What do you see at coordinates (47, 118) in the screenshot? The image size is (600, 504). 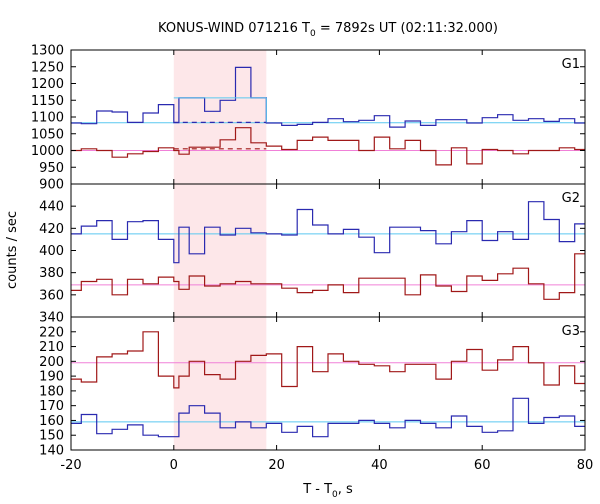 I see `panel-G1-y-tick-label: 1100` at bounding box center [47, 118].